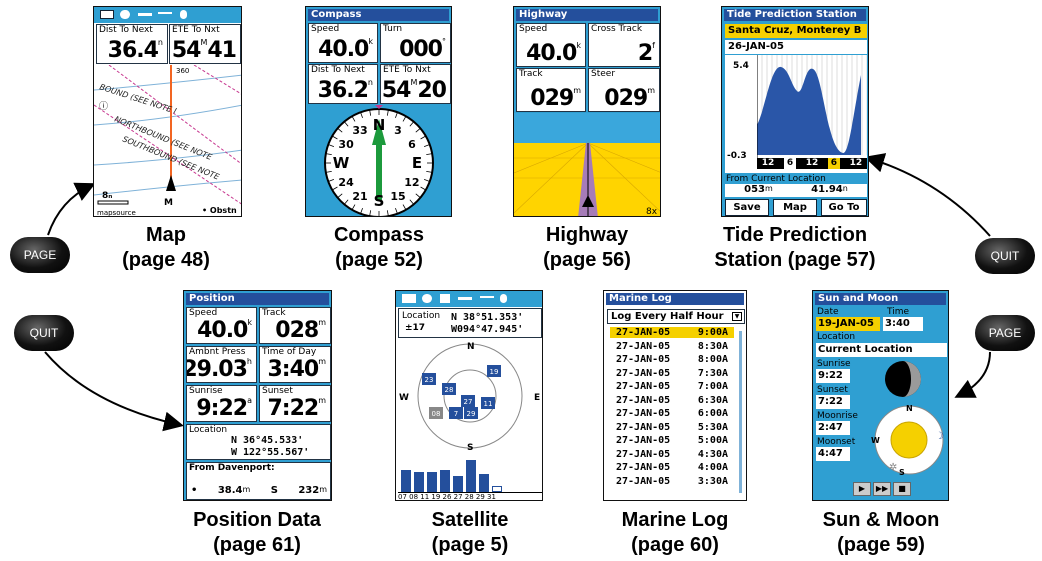 Image resolution: width=1042 pixels, height=561 pixels. What do you see at coordinates (672, 467) in the screenshot?
I see `log-row: 27-JAN-05 4:00A` at bounding box center [672, 467].